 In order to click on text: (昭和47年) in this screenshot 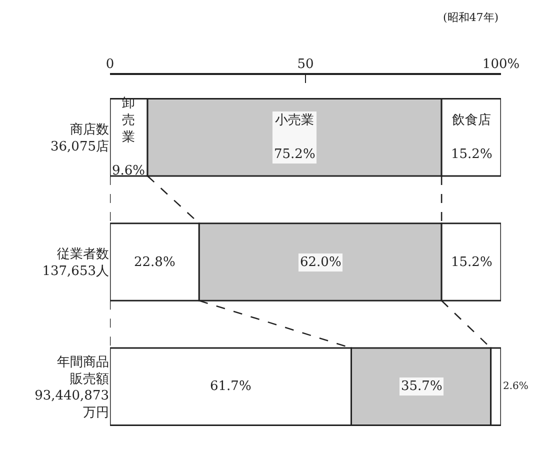, I will do `click(471, 17)`.